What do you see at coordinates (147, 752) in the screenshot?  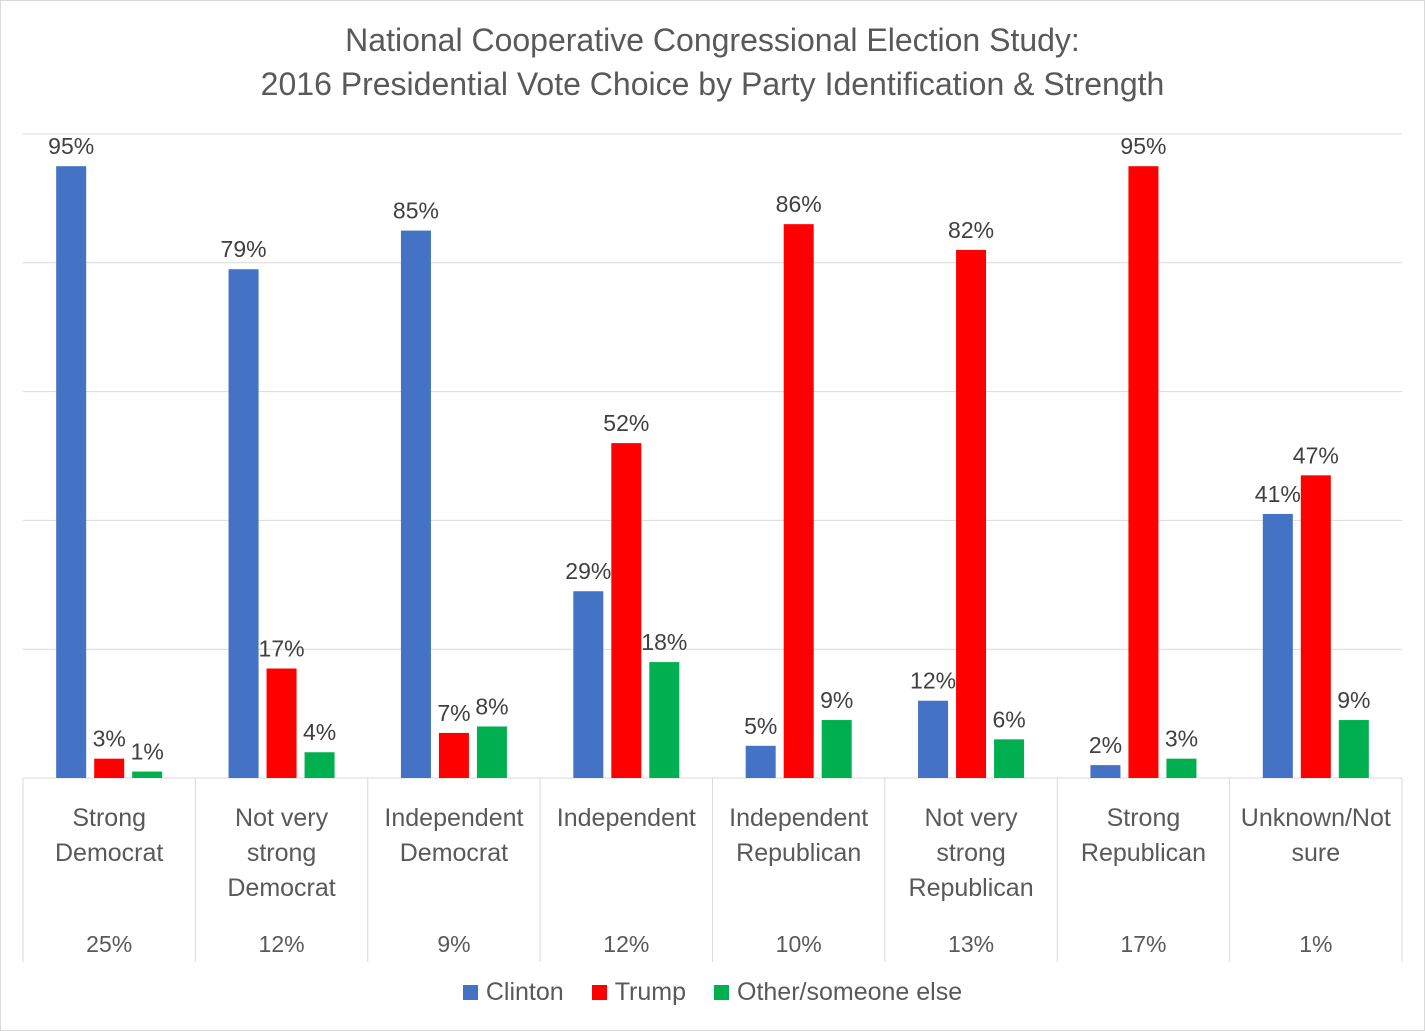 I see `data-label: 1%` at bounding box center [147, 752].